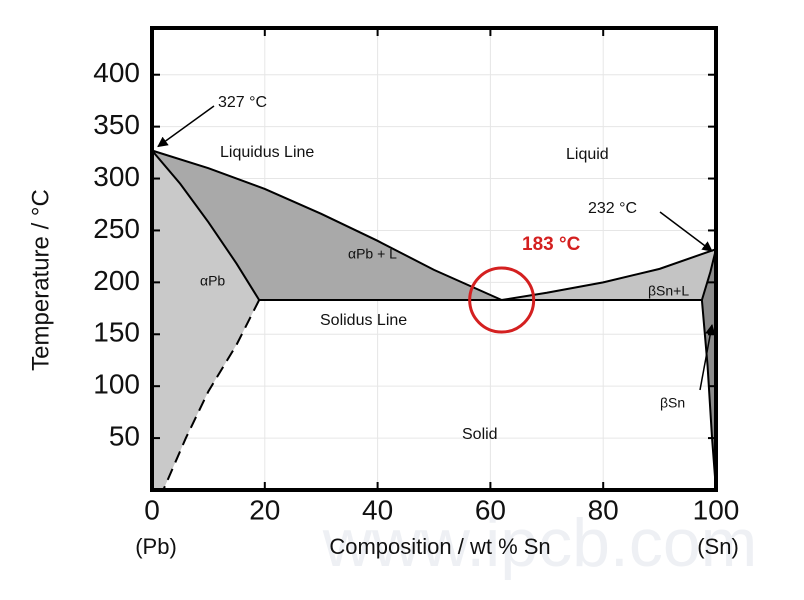 The height and width of the screenshot is (600, 804). What do you see at coordinates (116, 176) in the screenshot?
I see `y-tick-label: 300` at bounding box center [116, 176].